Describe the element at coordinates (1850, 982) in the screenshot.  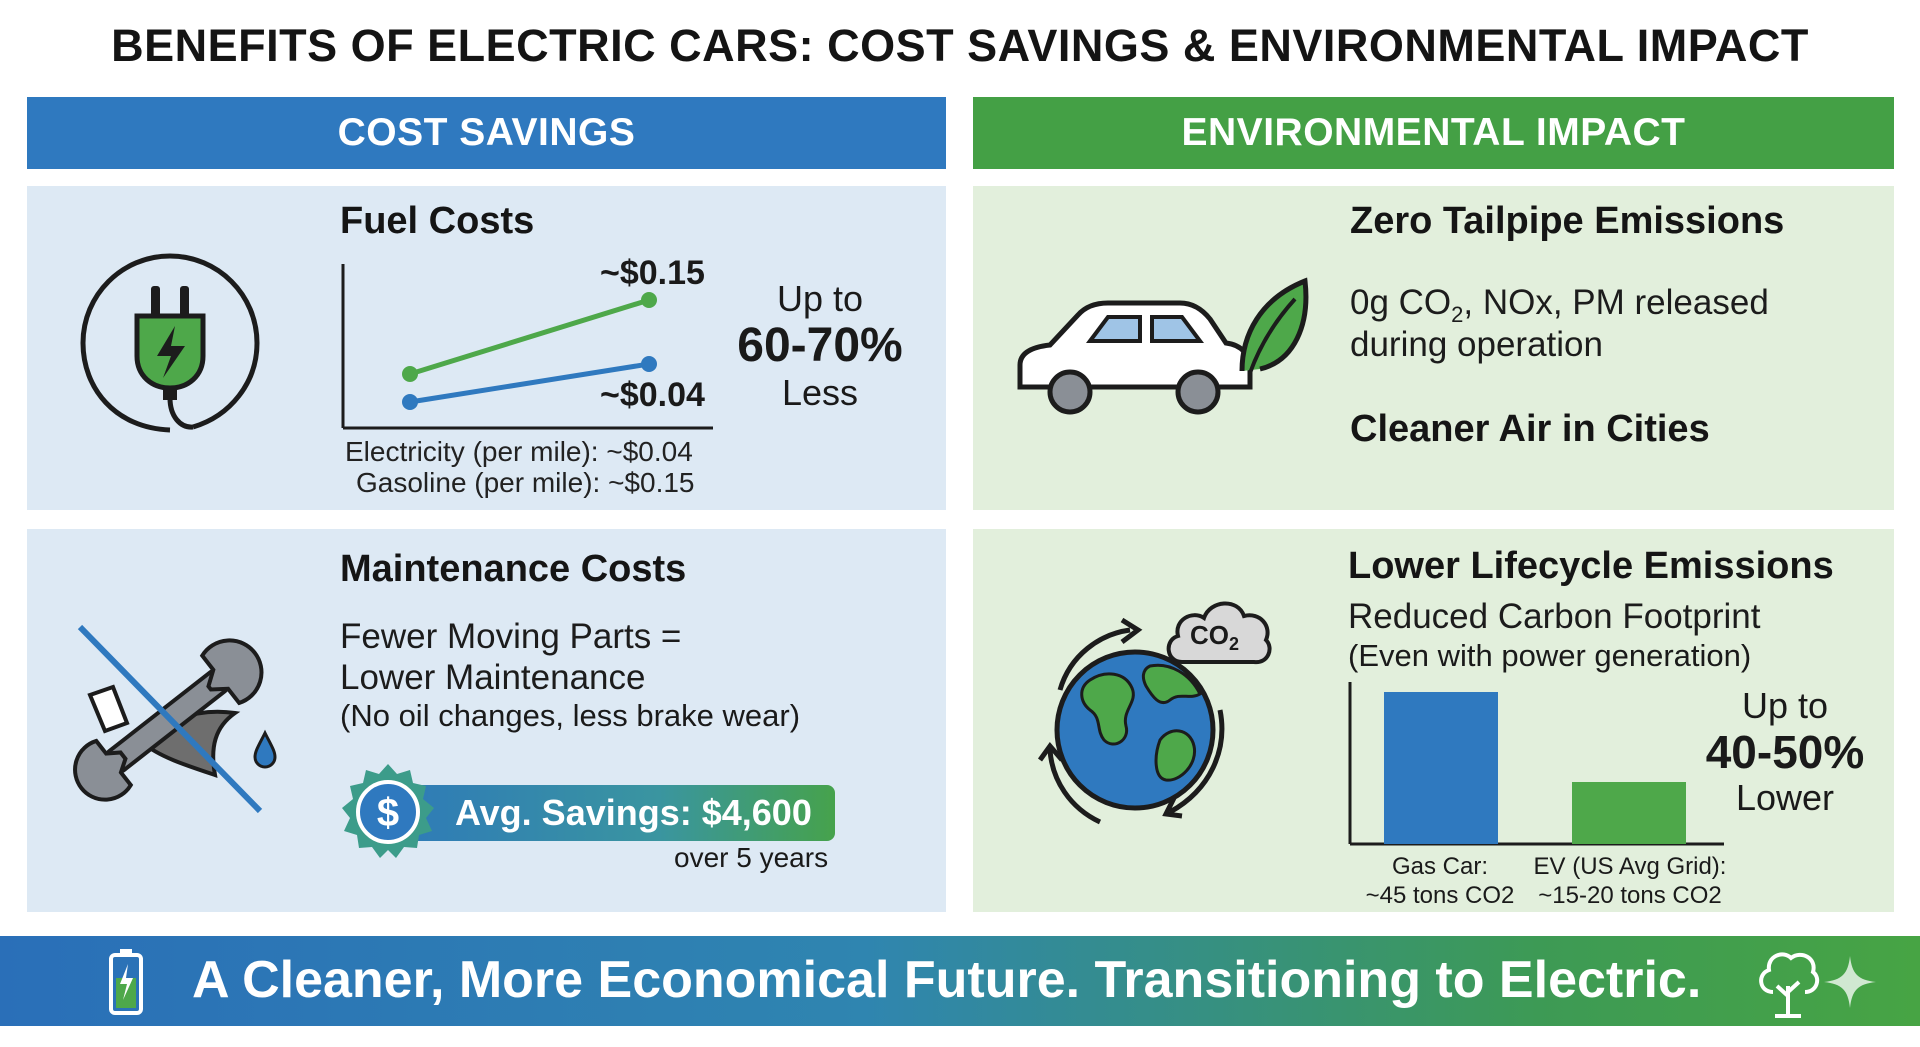
I see `sparkle-icon` at that location.